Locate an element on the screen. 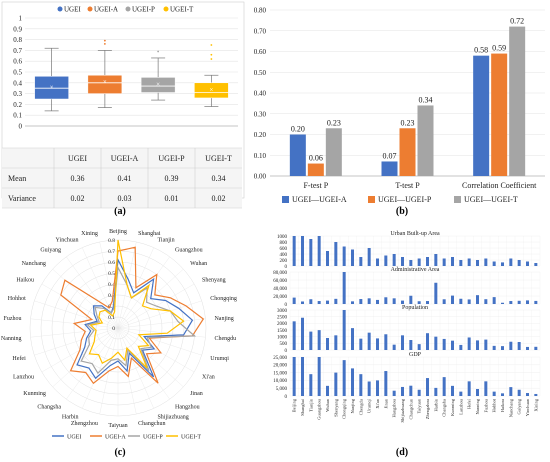 Image resolution: width=550 pixels, height=462 pixels. table-cell: 0.36 is located at coordinates (78, 178).